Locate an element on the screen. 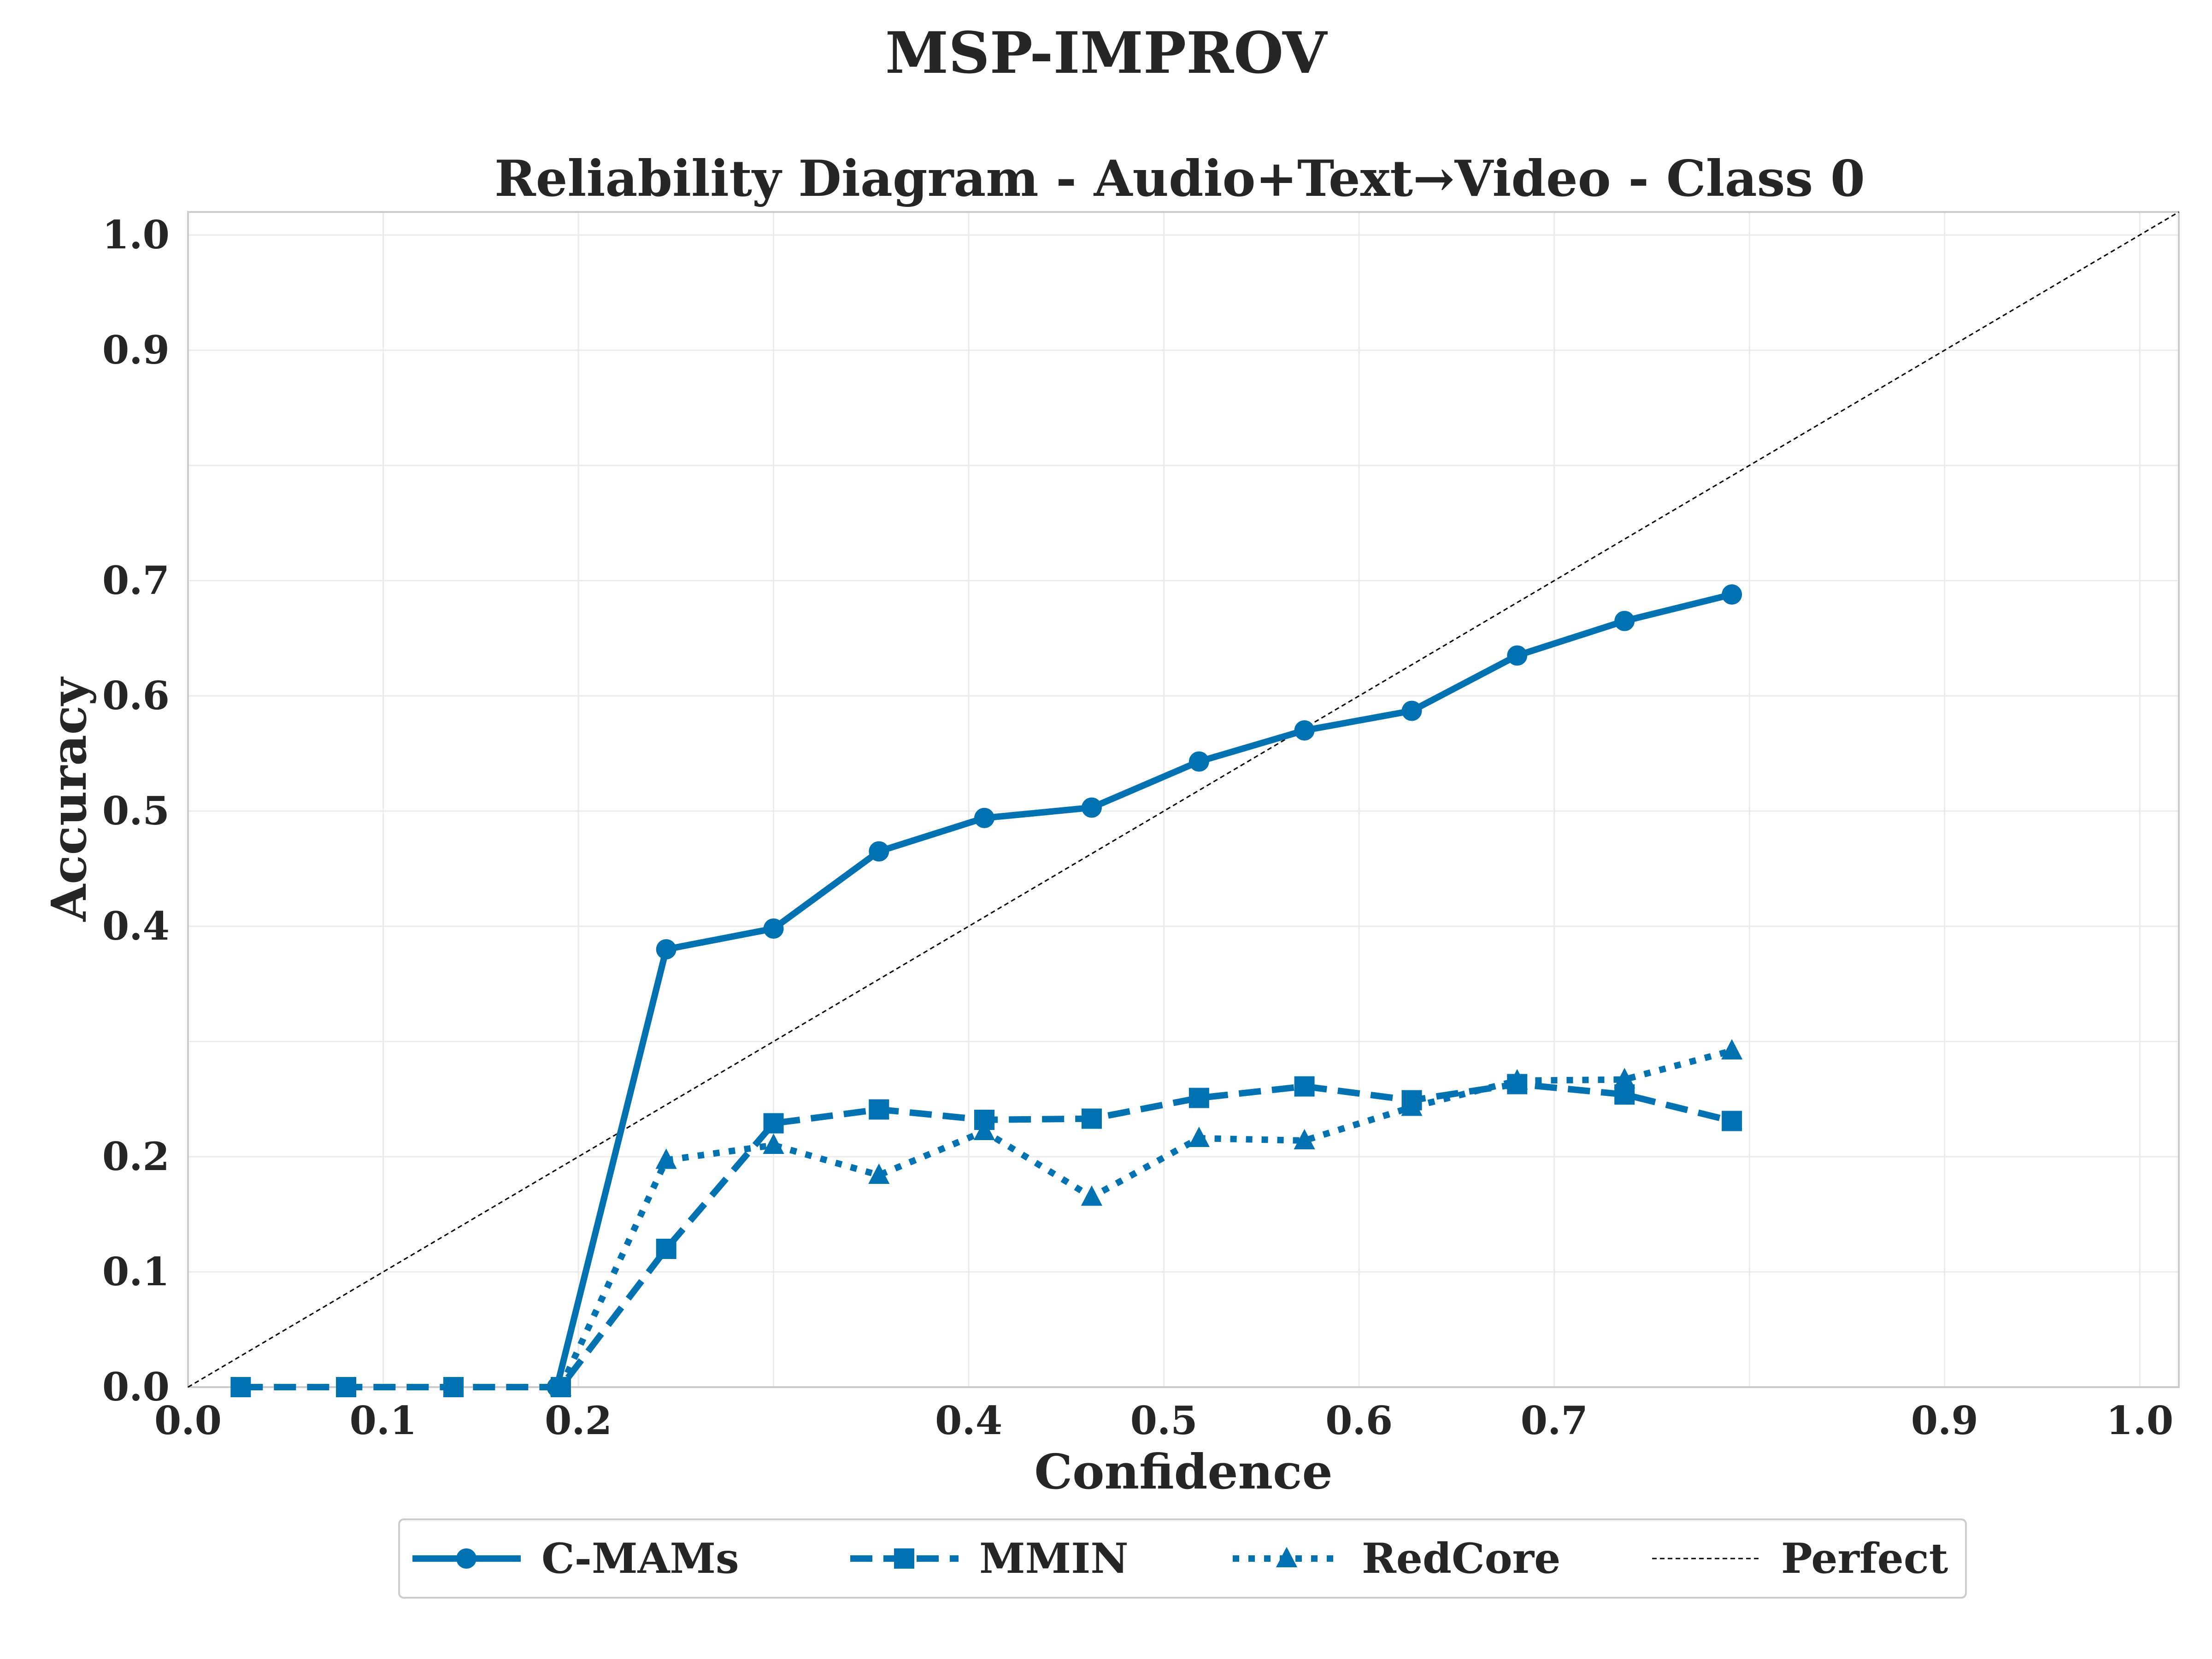 This screenshot has width=2212, height=1659. legend-label: C-MAMs is located at coordinates (640, 1558).